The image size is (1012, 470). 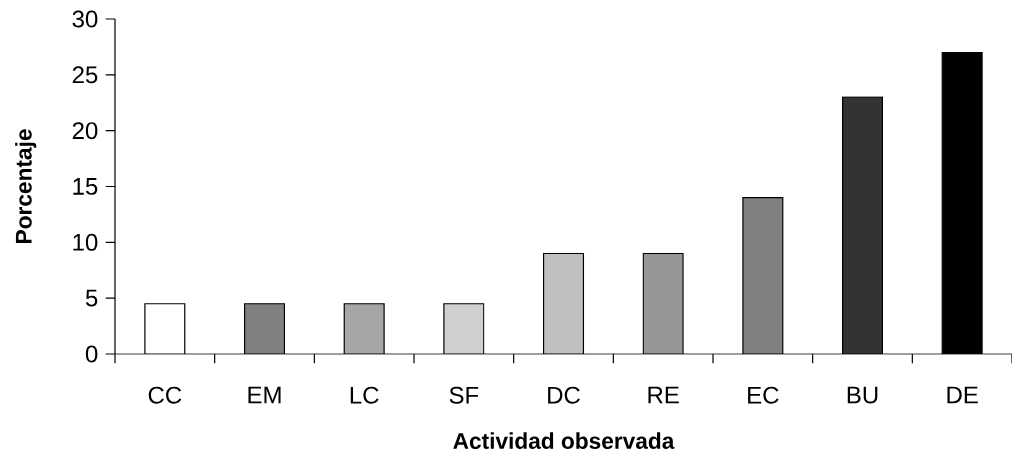 What do you see at coordinates (364, 395) in the screenshot?
I see `x-tick-label: LC` at bounding box center [364, 395].